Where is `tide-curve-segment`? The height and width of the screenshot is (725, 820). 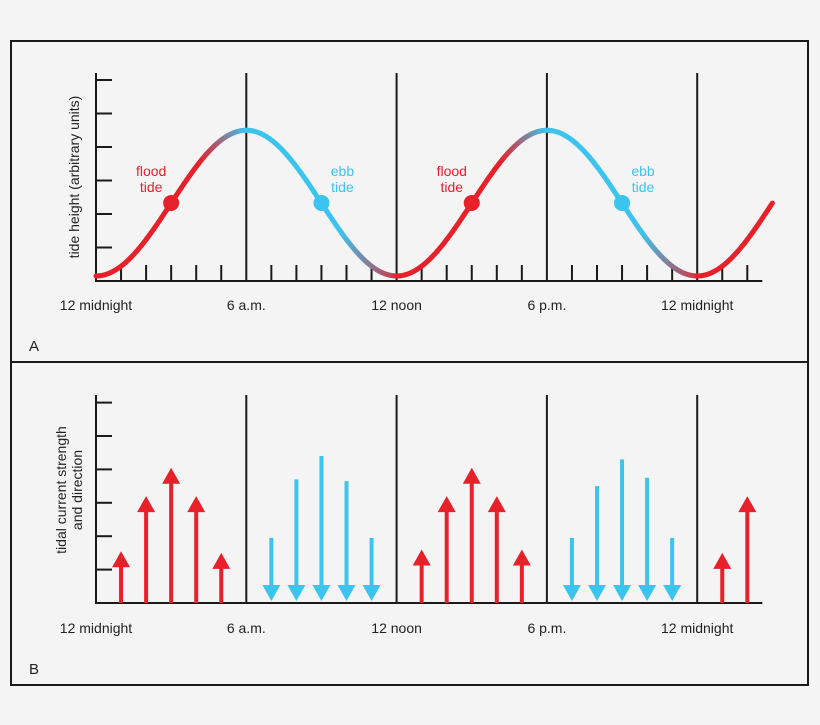 tide-curve-segment is located at coordinates (771, 205).